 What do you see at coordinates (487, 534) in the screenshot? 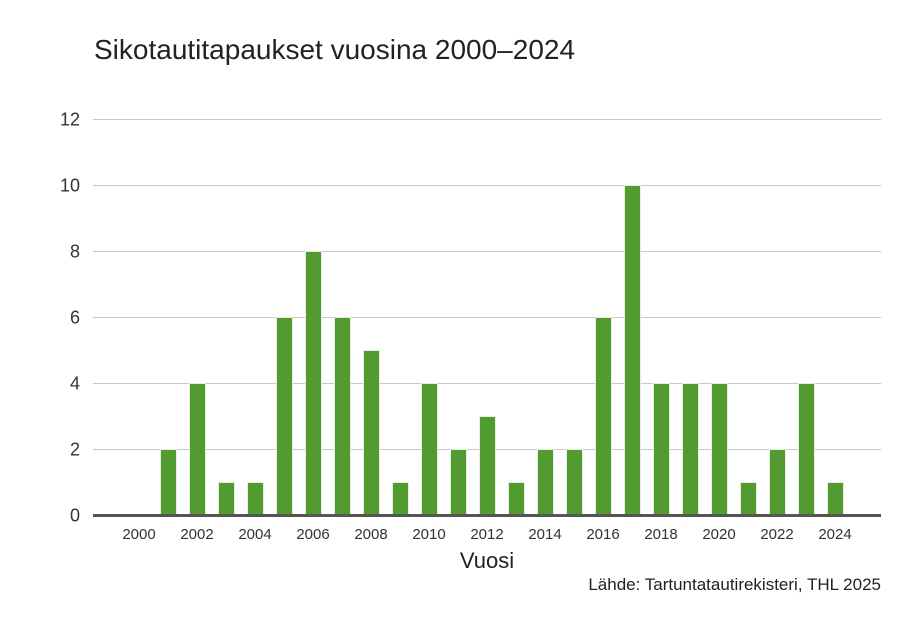
I see `x-tick-label: 2012` at bounding box center [487, 534].